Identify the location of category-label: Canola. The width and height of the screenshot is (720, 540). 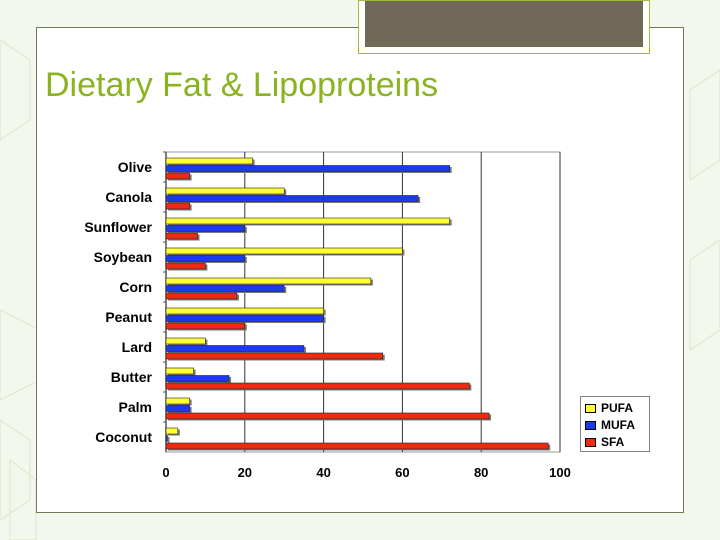
(128, 197).